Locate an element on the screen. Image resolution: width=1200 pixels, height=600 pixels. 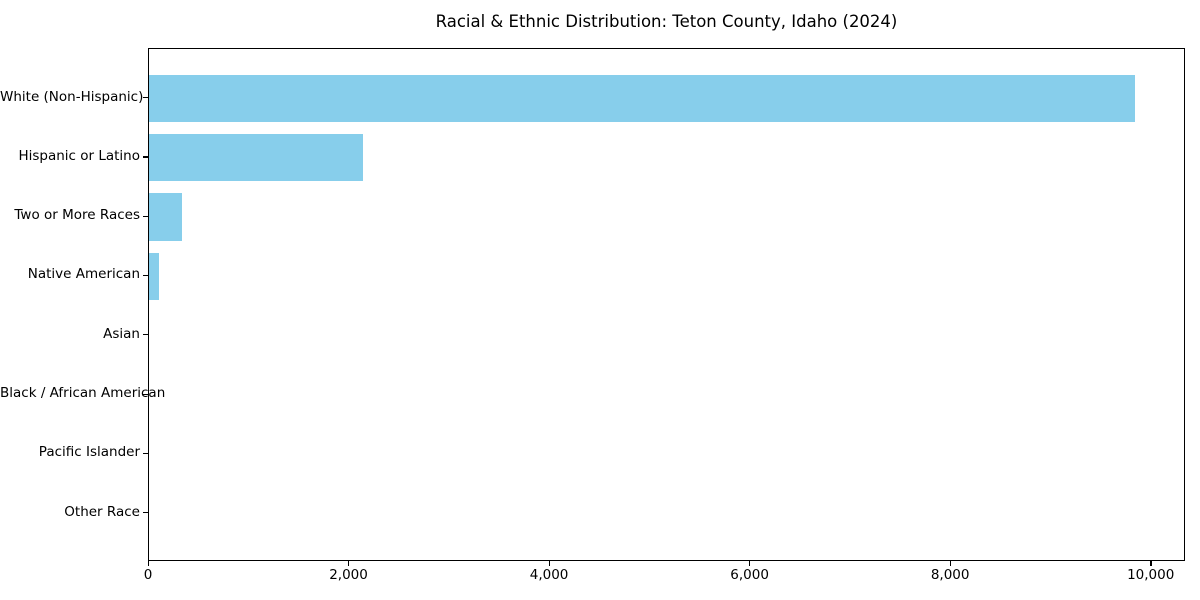
x-tick-label: 6,000 is located at coordinates (749, 575).